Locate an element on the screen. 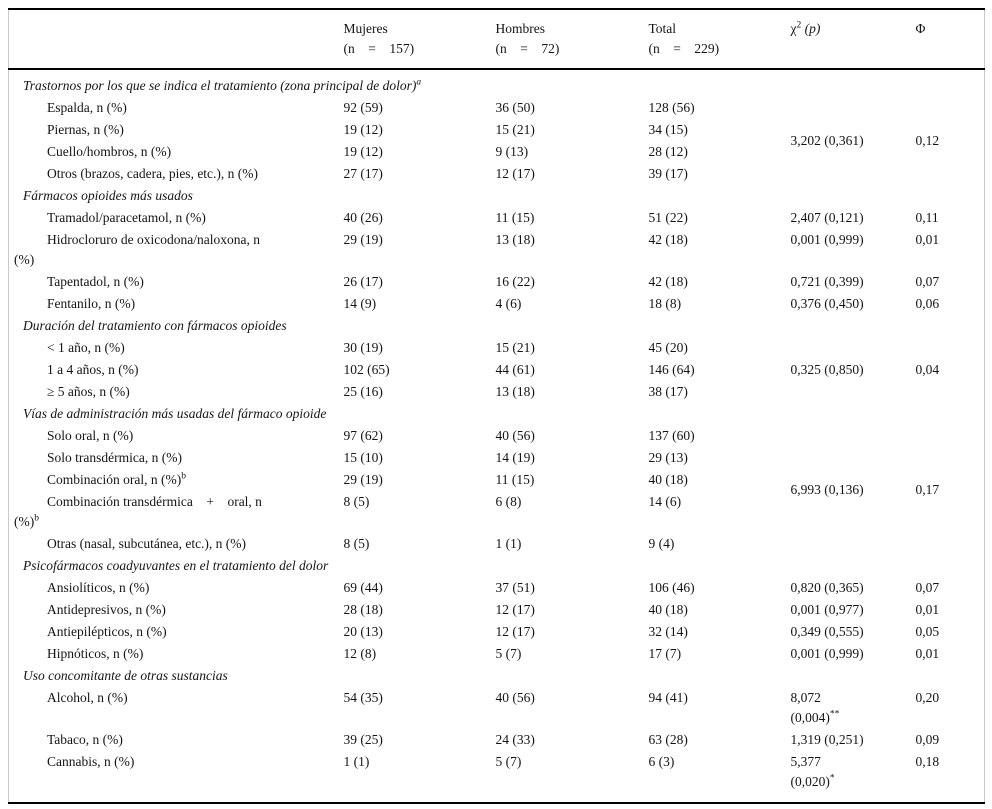  row-label: Piernas, n (%) is located at coordinates (85, 129).